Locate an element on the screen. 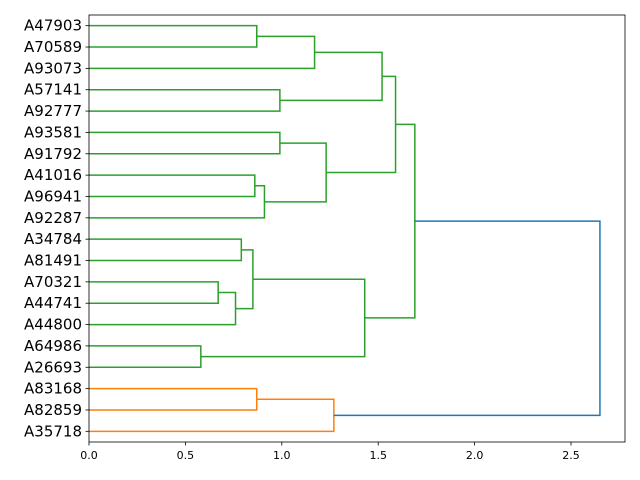 The width and height of the screenshot is (640, 480). leaf-label: A92287 is located at coordinates (53, 218).